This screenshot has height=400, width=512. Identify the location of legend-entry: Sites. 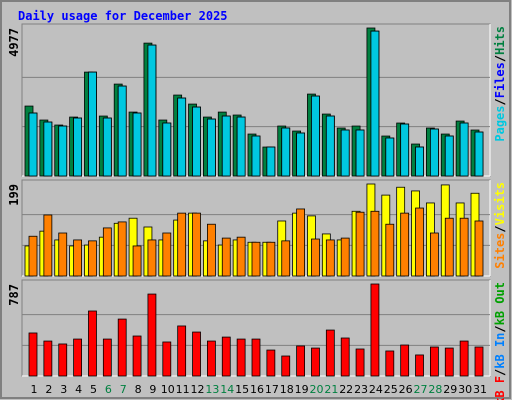
(500, 251).